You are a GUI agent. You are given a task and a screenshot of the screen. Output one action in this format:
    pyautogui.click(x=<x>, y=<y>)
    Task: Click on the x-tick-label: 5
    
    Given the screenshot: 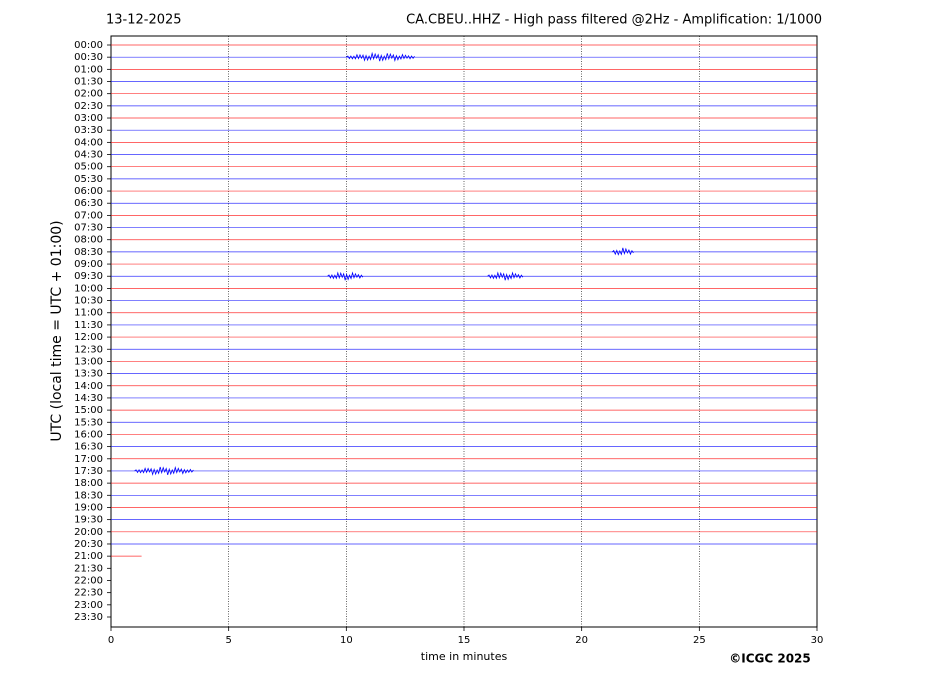 What is the action you would take?
    pyautogui.click(x=228, y=640)
    